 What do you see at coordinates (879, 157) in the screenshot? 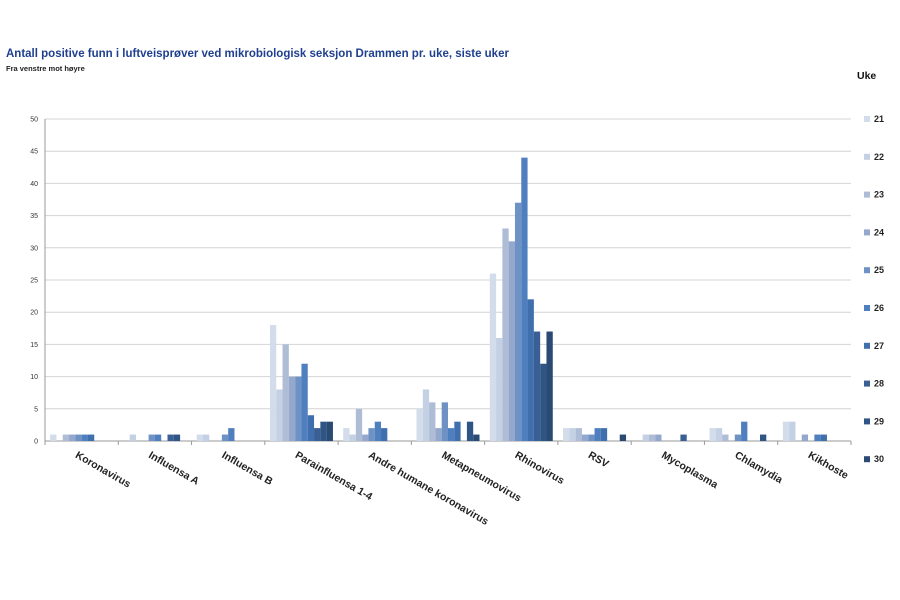
I see `legend-label: 22` at bounding box center [879, 157].